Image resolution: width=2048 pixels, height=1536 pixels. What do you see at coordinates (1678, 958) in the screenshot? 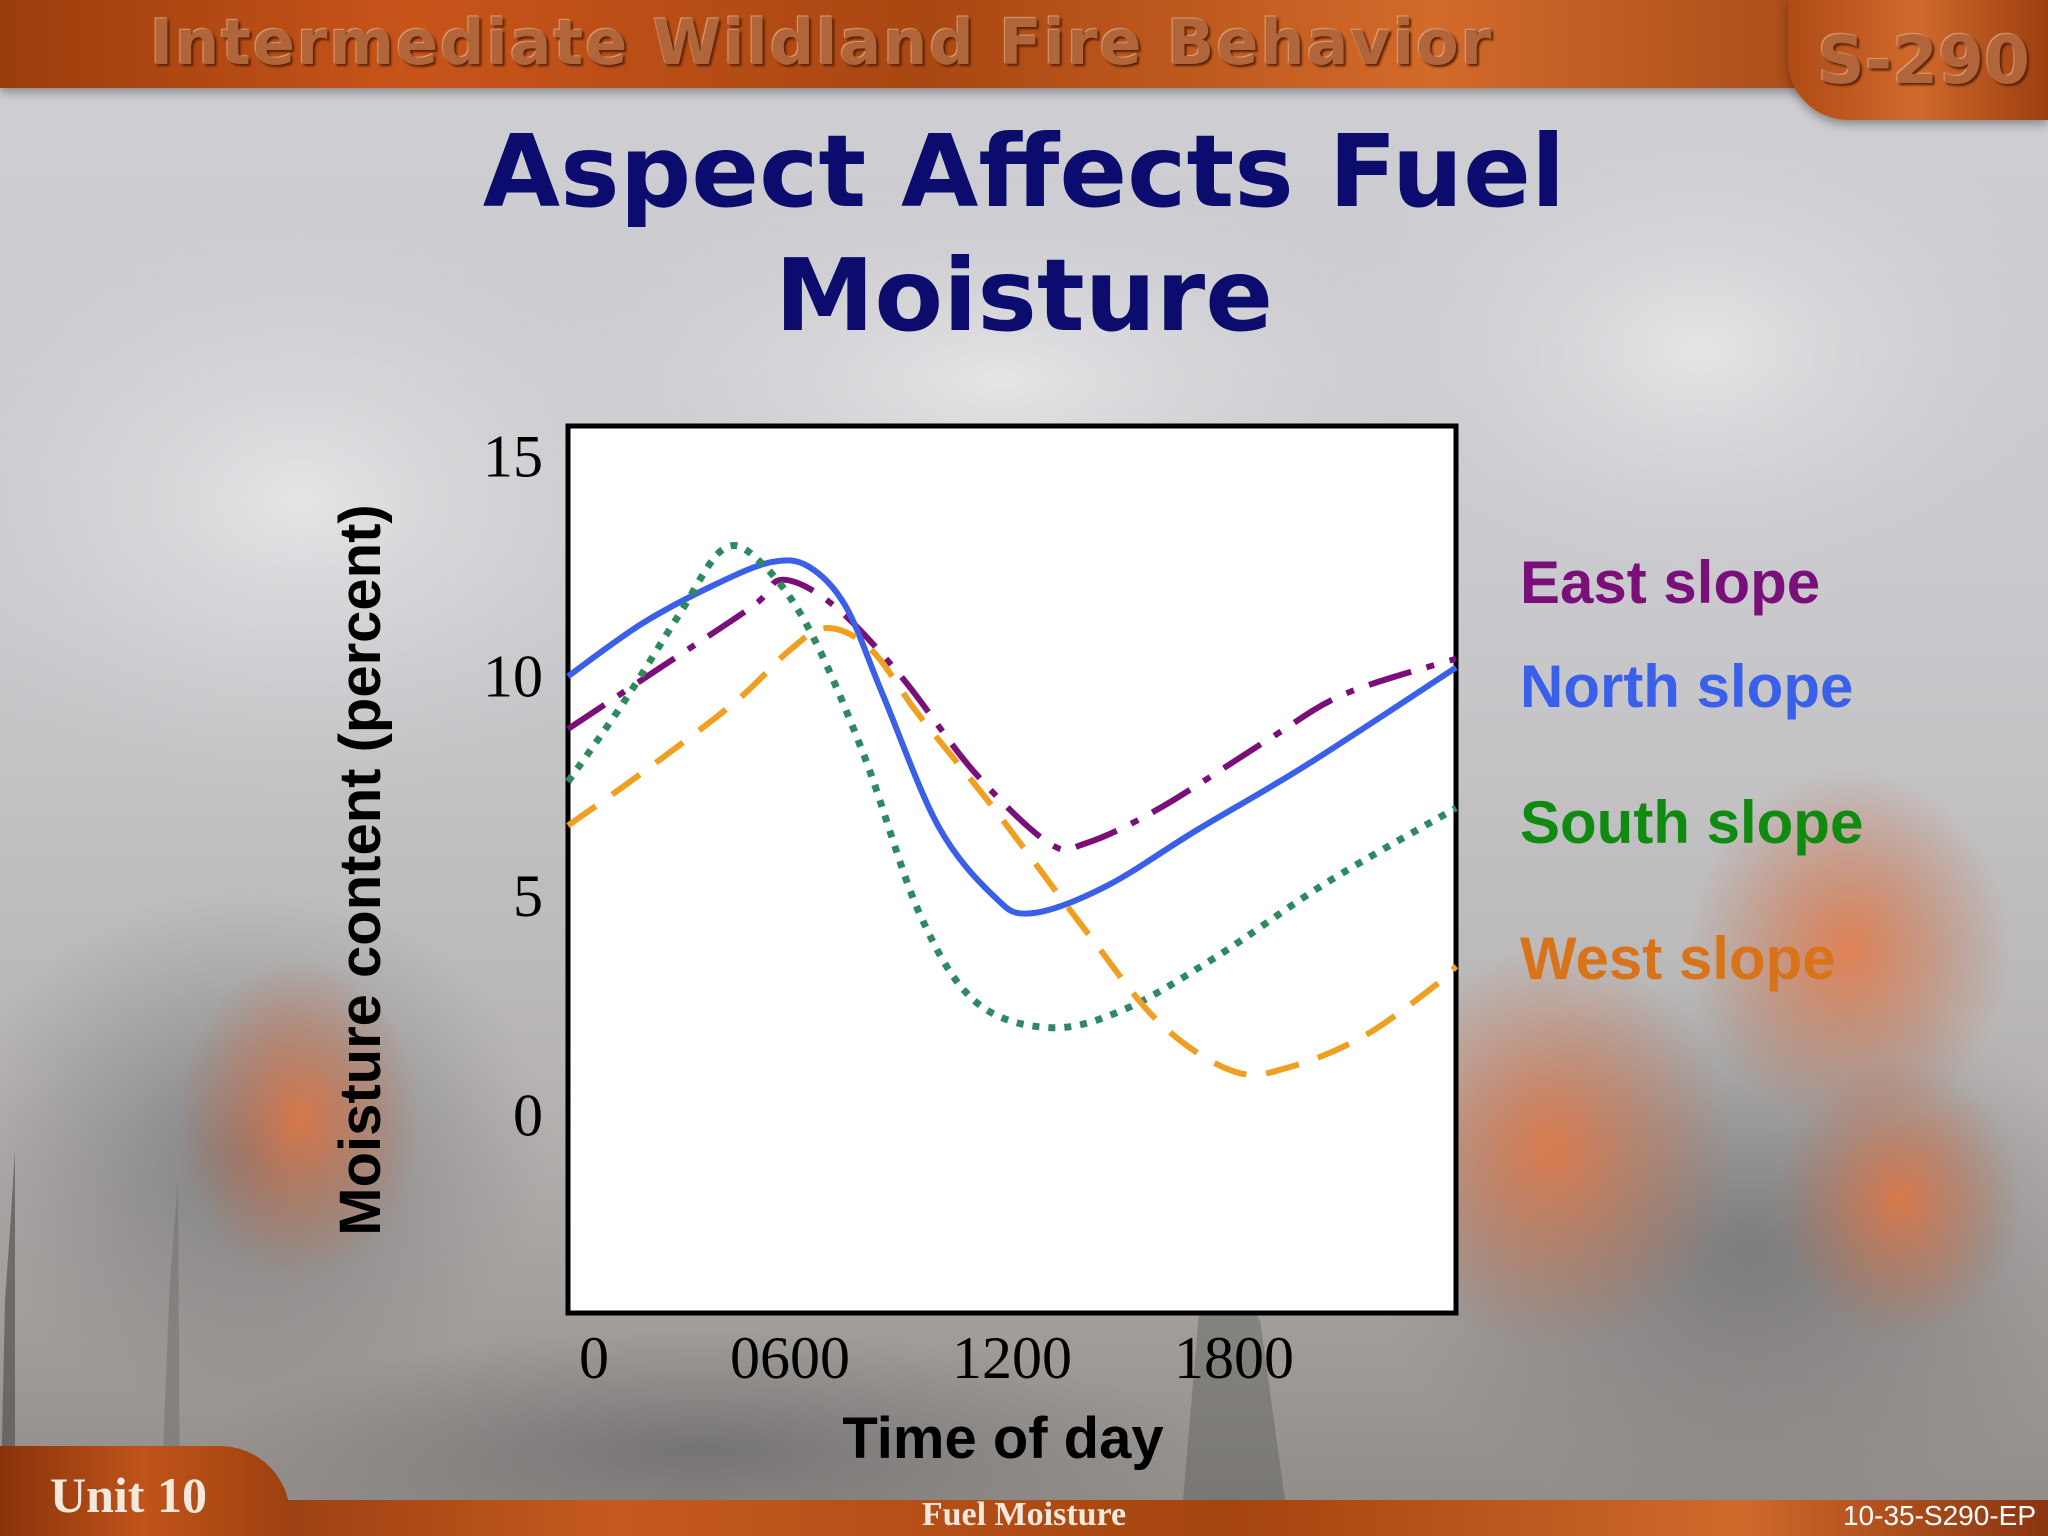
I see `legend-west-slope: West slope` at bounding box center [1678, 958].